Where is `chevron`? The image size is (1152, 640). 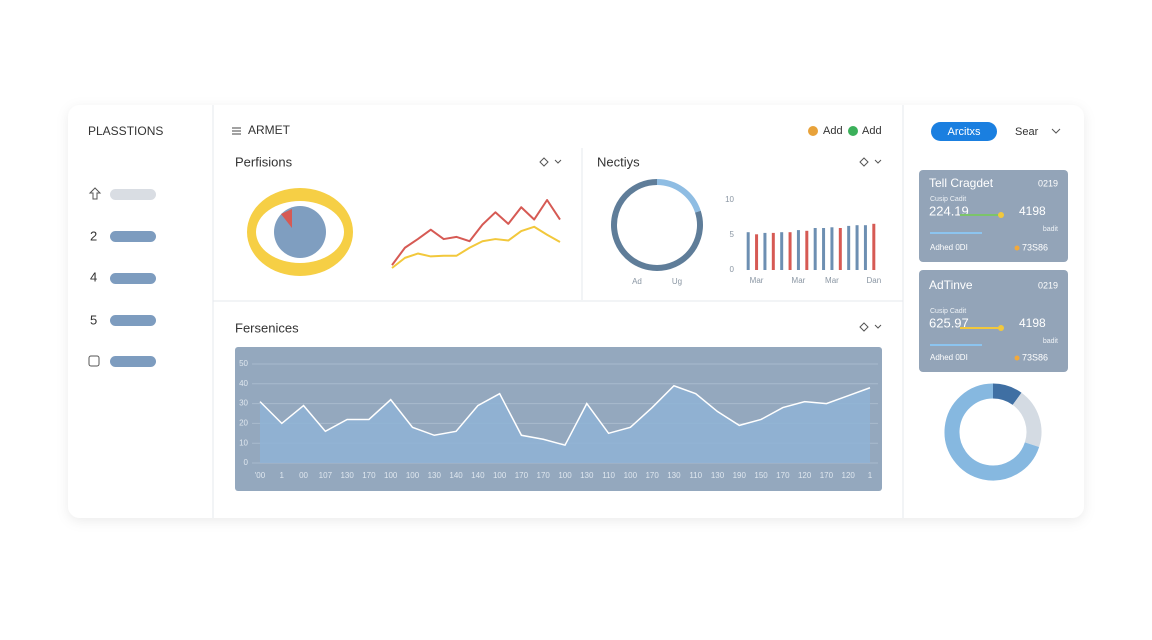 chevron is located at coordinates (1056, 131).